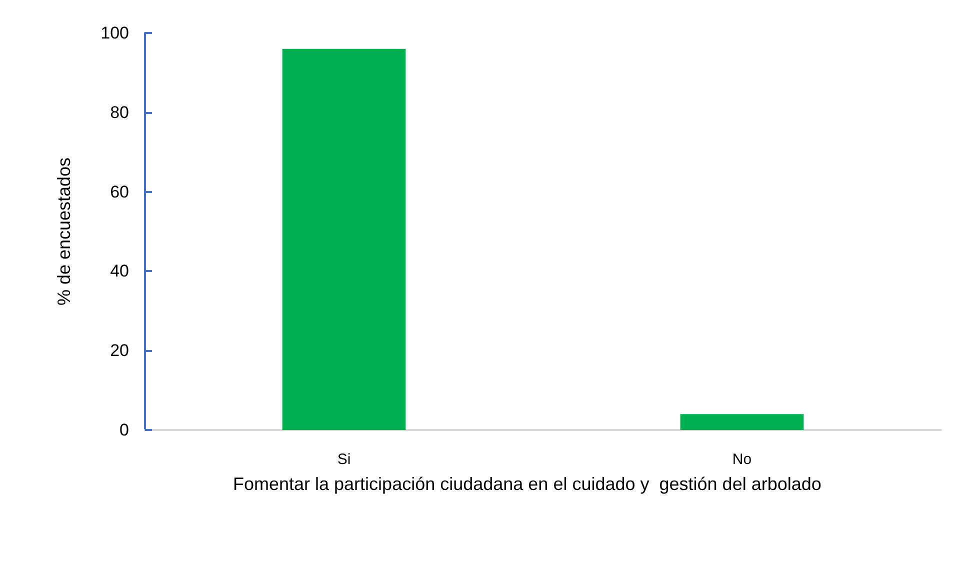 The height and width of the screenshot is (578, 961). What do you see at coordinates (119, 271) in the screenshot?
I see `y-tick-label: 40` at bounding box center [119, 271].